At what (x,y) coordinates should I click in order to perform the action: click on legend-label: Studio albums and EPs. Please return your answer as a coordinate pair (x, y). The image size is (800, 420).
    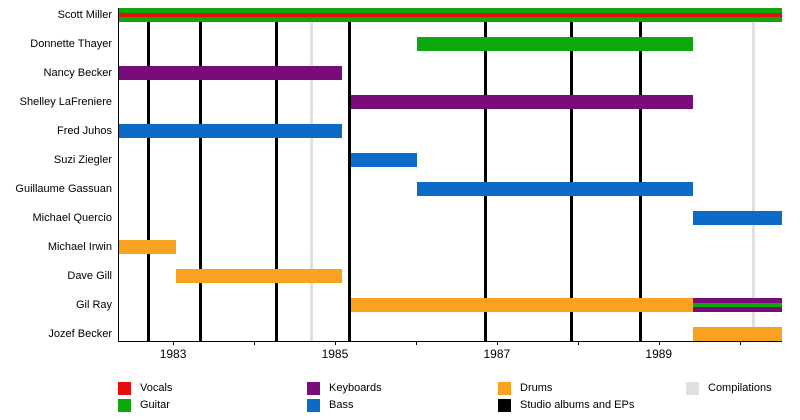
    Looking at the image, I should click on (577, 405).